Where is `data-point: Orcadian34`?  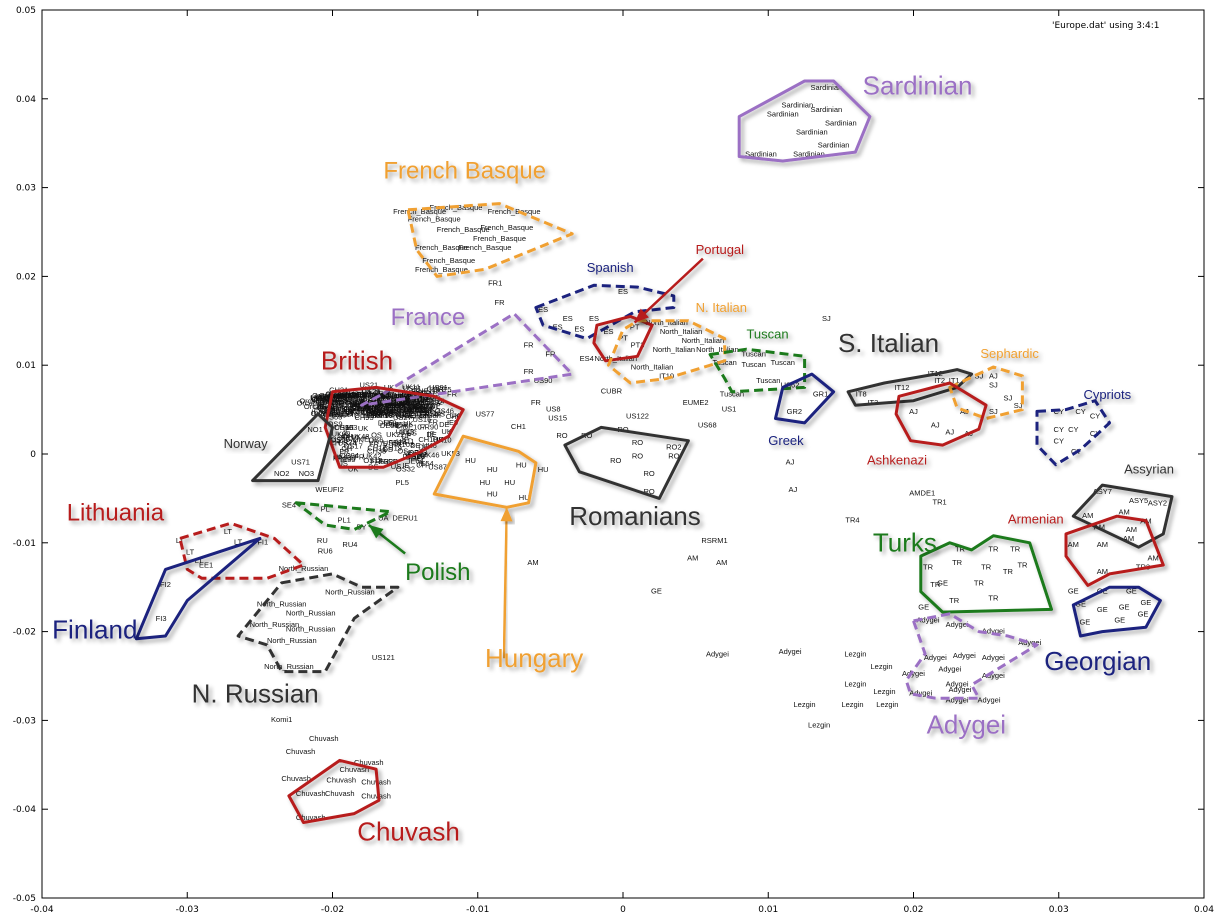 data-point: Orcadian34 is located at coordinates (385, 403).